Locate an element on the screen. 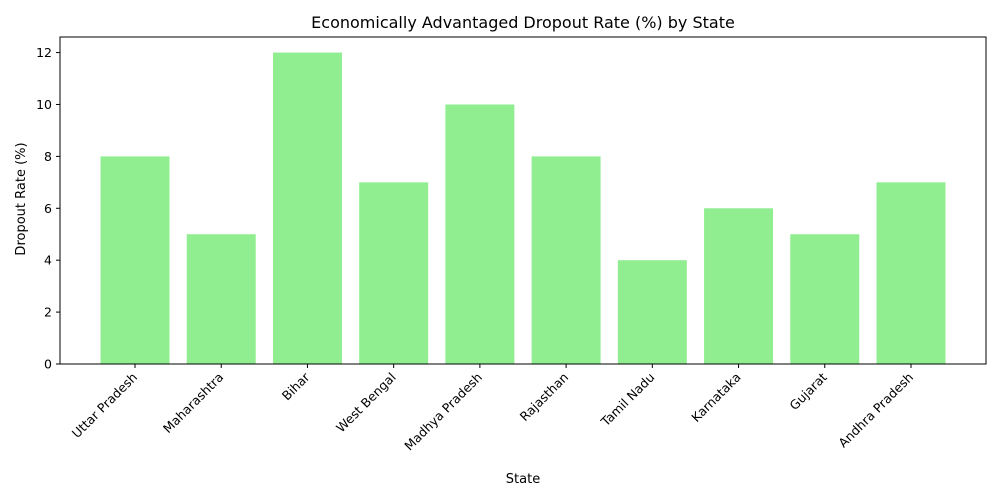  y-tick-label: 6 is located at coordinates (48, 208).